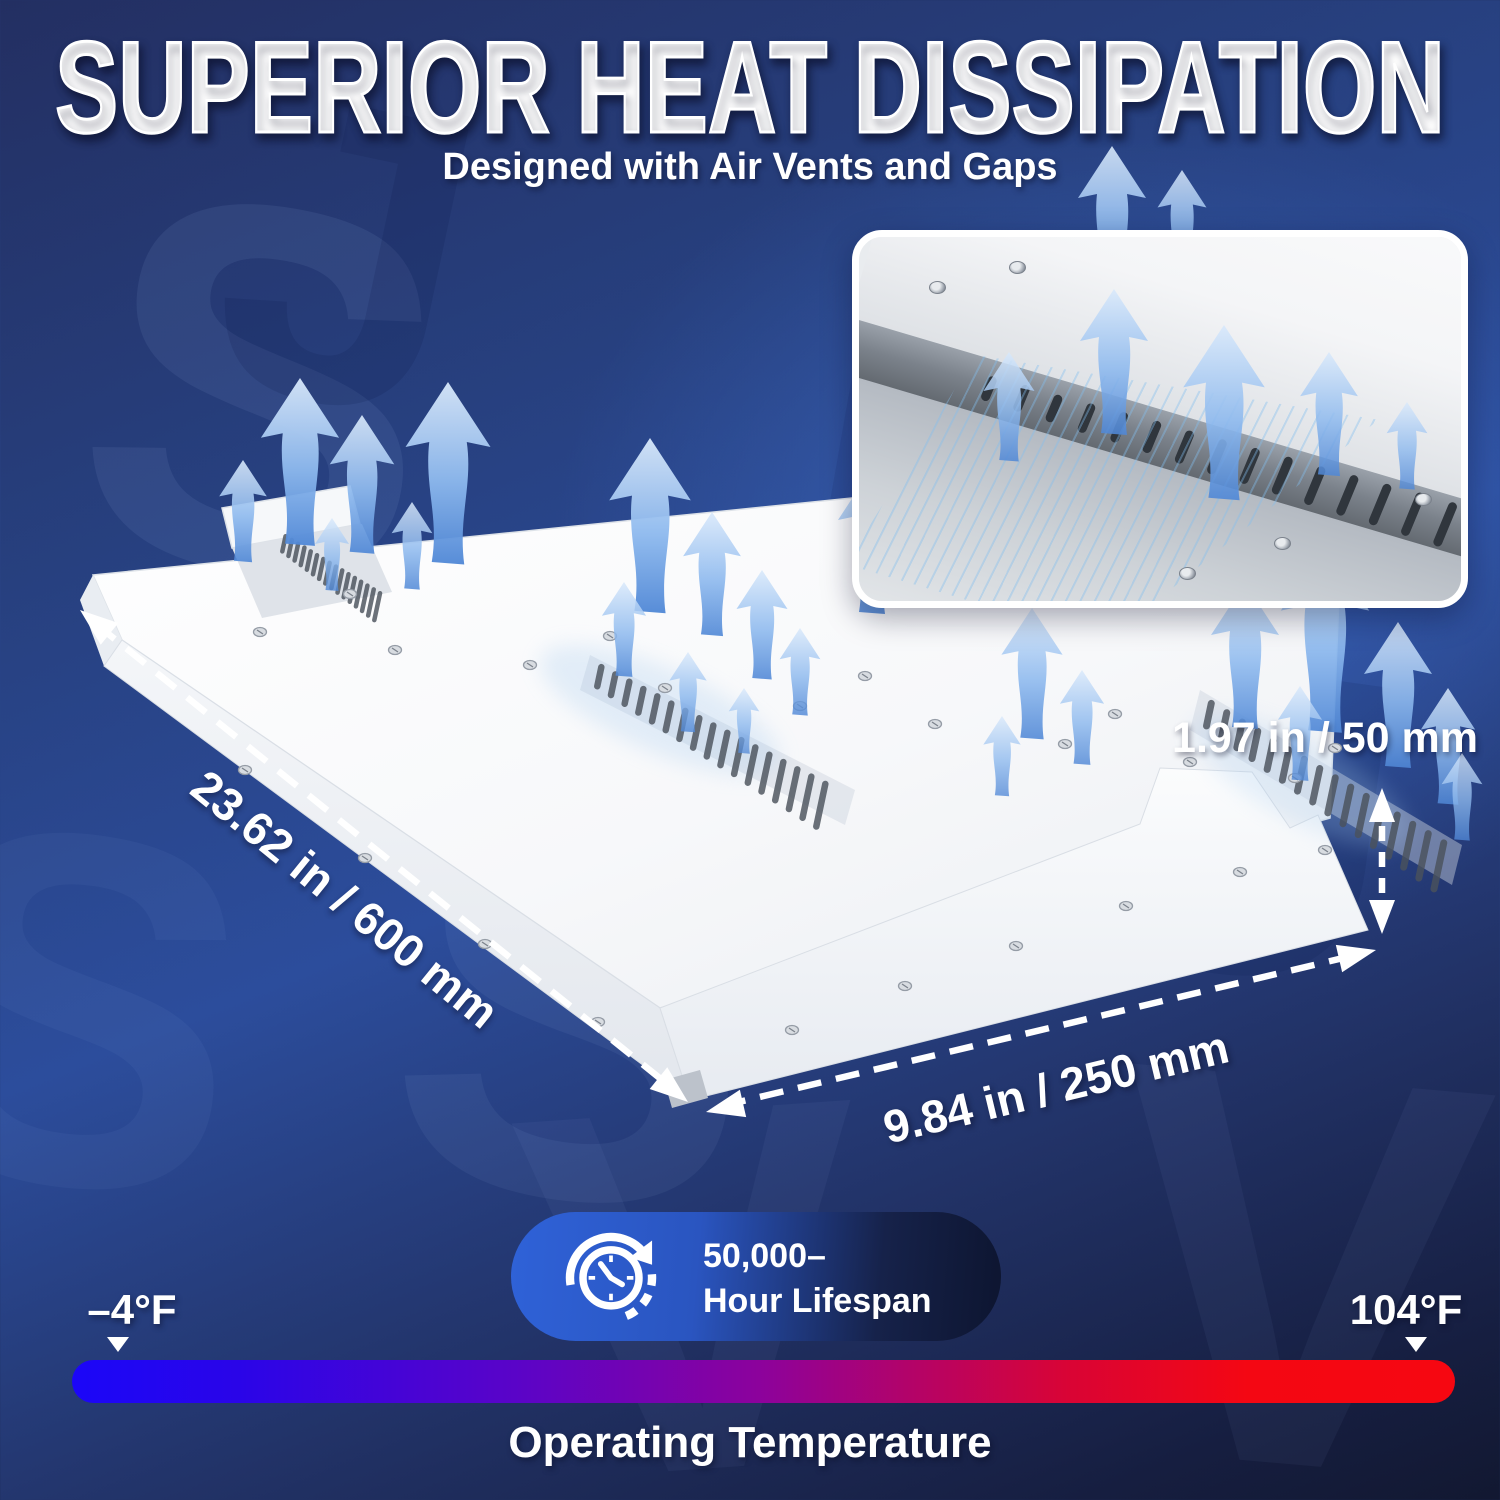 The image size is (1500, 1500). What do you see at coordinates (817, 1301) in the screenshot?
I see `lifespan-unit: Hour Lifespan` at bounding box center [817, 1301].